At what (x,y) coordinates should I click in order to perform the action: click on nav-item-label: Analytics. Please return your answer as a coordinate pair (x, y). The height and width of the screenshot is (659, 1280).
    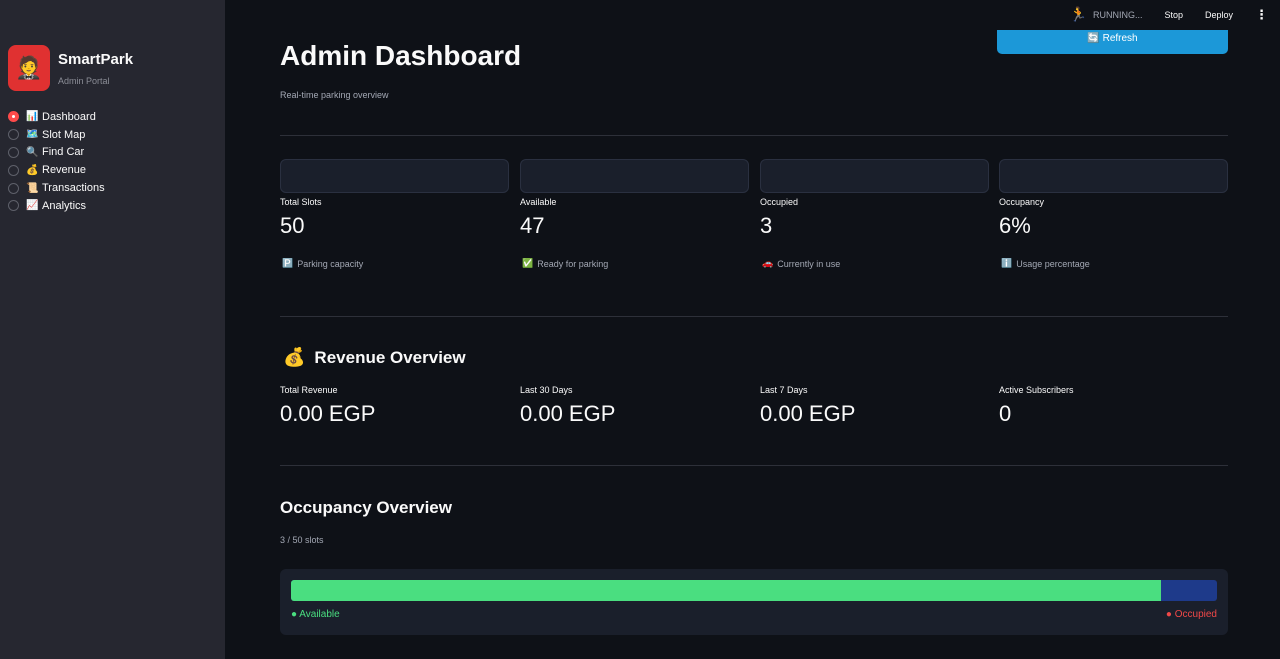
    Looking at the image, I should click on (64, 205).